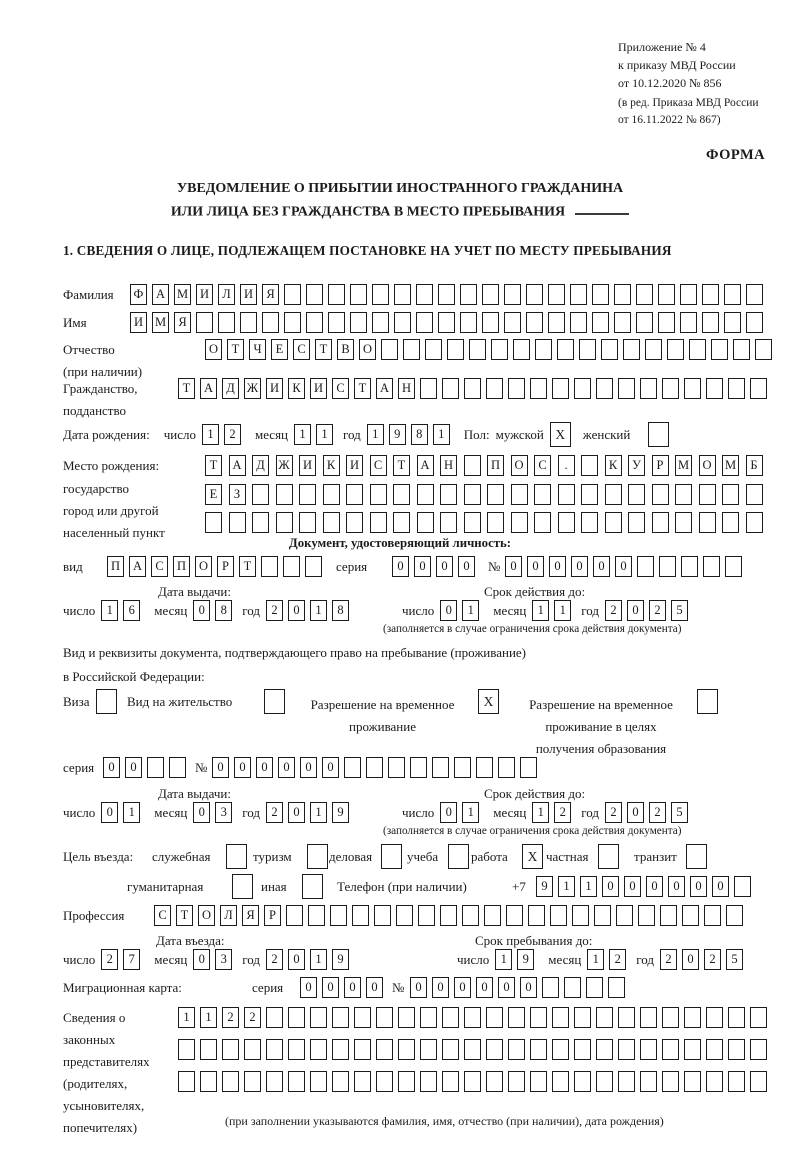 The height and width of the screenshot is (1163, 800). I want to click on char-cell: П, so click(181, 566).